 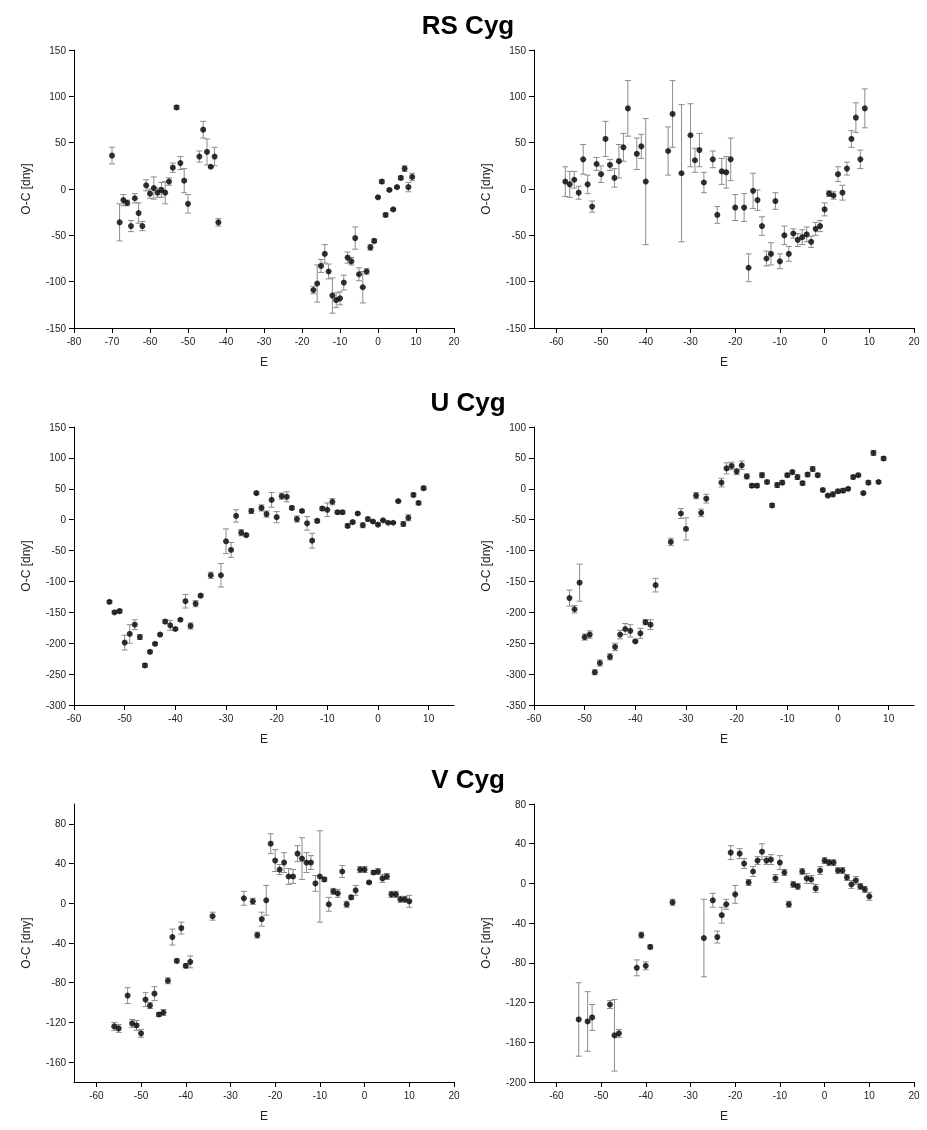 I want to click on x-tick-label: 10, so click(x=416, y=341).